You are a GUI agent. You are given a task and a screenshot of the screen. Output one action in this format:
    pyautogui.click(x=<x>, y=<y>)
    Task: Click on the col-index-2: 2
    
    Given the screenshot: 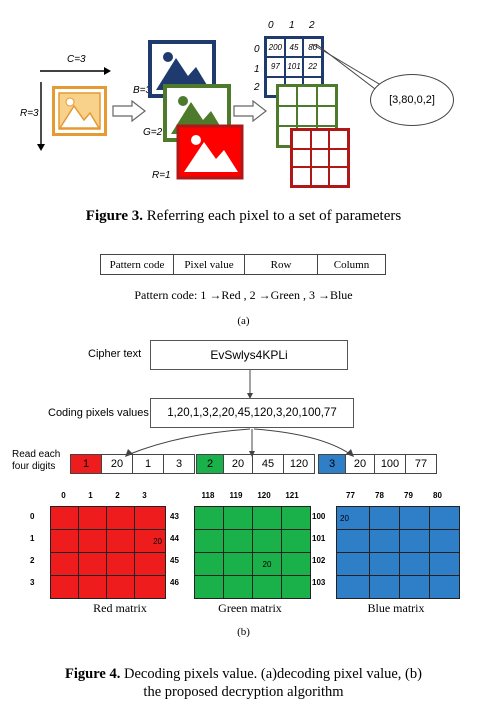 What is the action you would take?
    pyautogui.click(x=312, y=25)
    